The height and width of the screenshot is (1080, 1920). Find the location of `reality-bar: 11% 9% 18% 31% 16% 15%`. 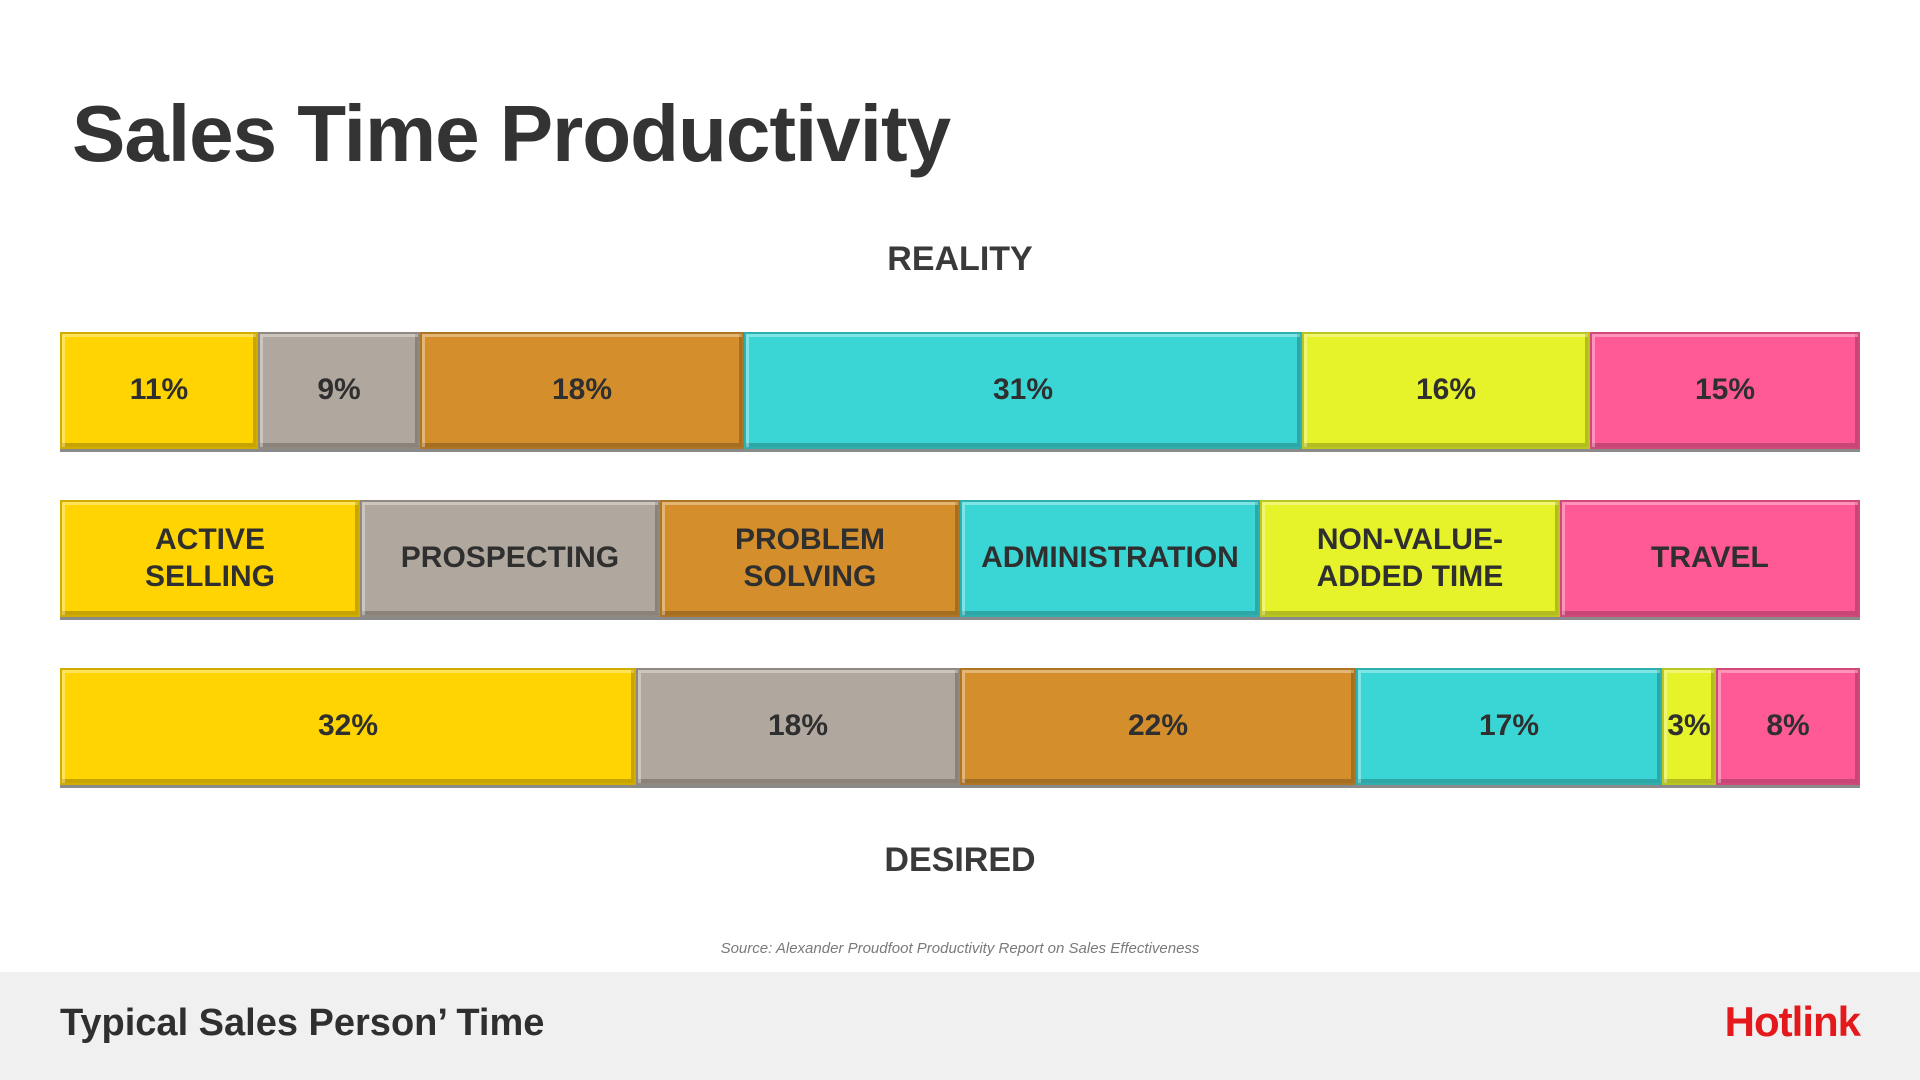

reality-bar: 11% 9% 18% 31% 16% 15% is located at coordinates (960, 392).